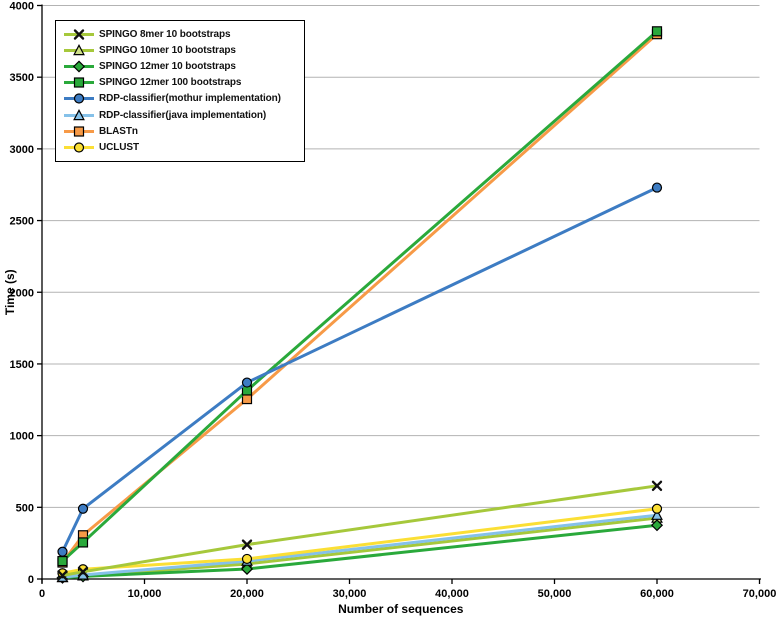 The width and height of the screenshot is (779, 621). Describe the element at coordinates (22, 7) in the screenshot. I see `y-tick-label: 4000` at that location.